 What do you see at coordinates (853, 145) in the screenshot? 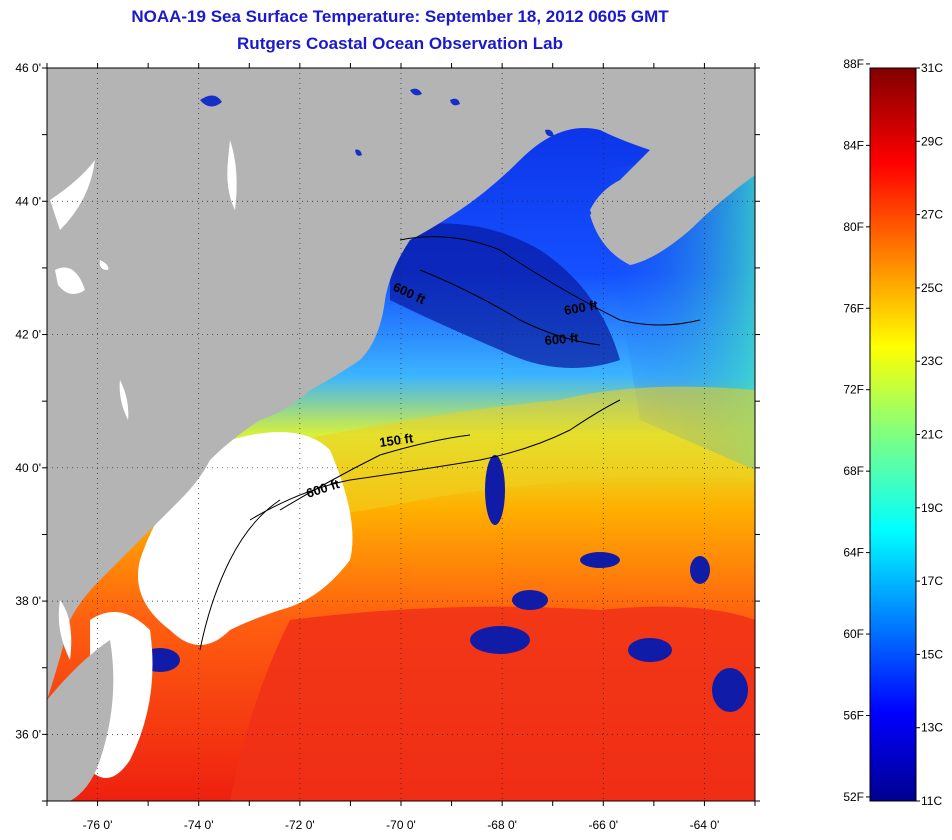
I see `colorbar-f-label: 84F` at bounding box center [853, 145].